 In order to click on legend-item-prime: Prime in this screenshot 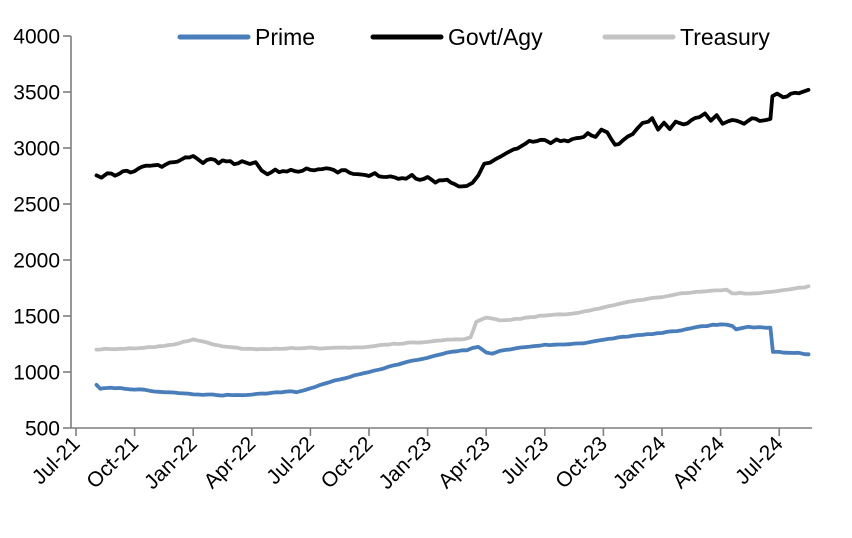, I will do `click(246, 37)`.